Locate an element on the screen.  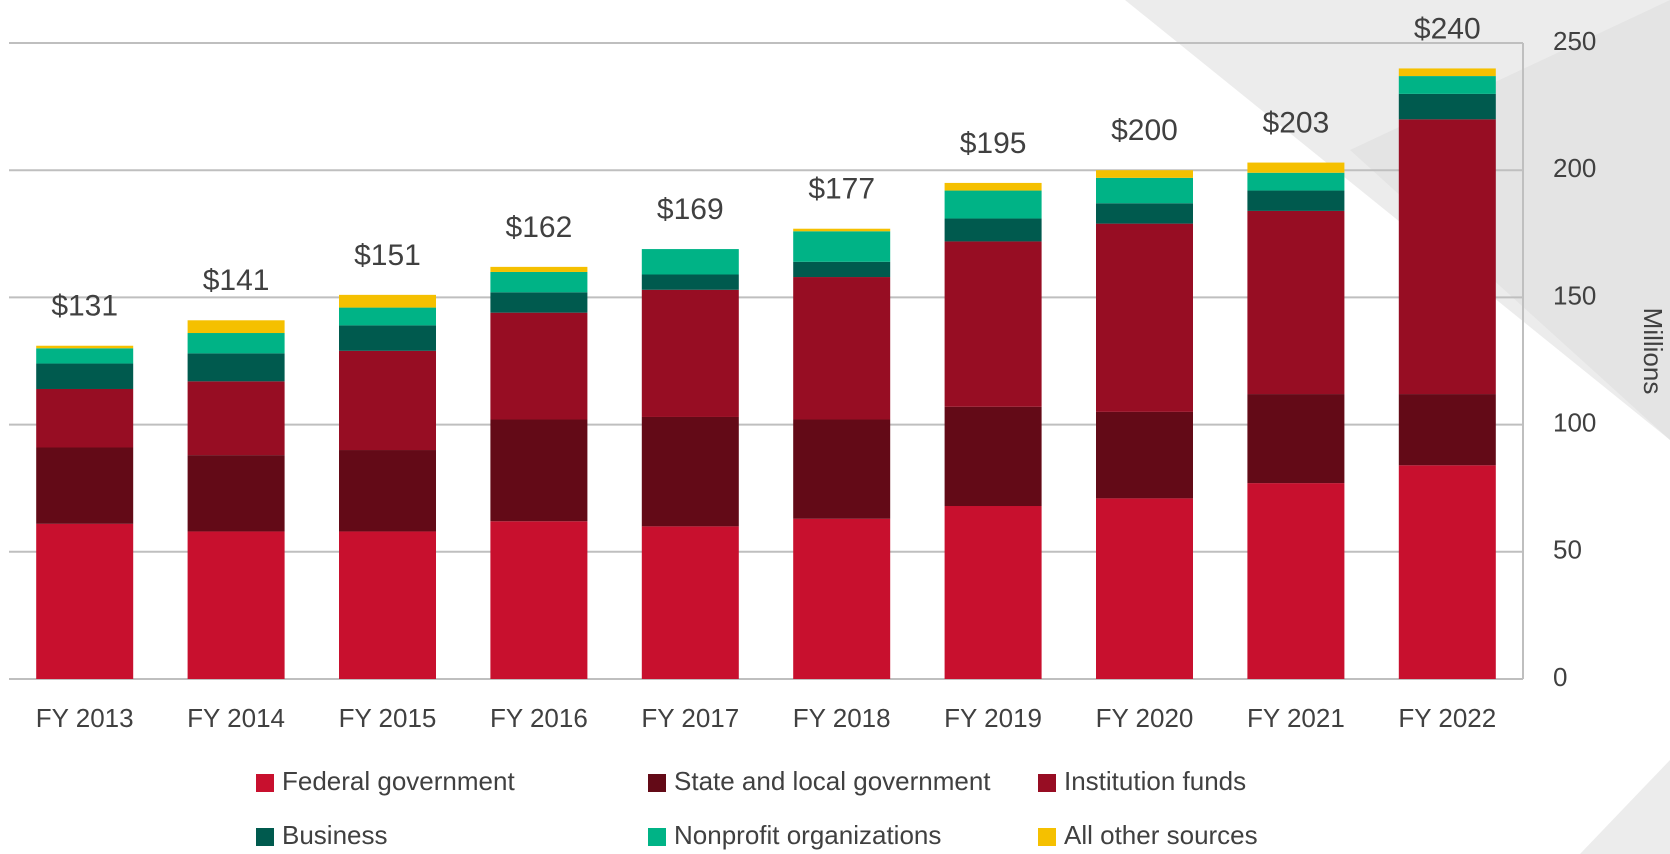
y-axis-label: Millions is located at coordinates (1653, 351).